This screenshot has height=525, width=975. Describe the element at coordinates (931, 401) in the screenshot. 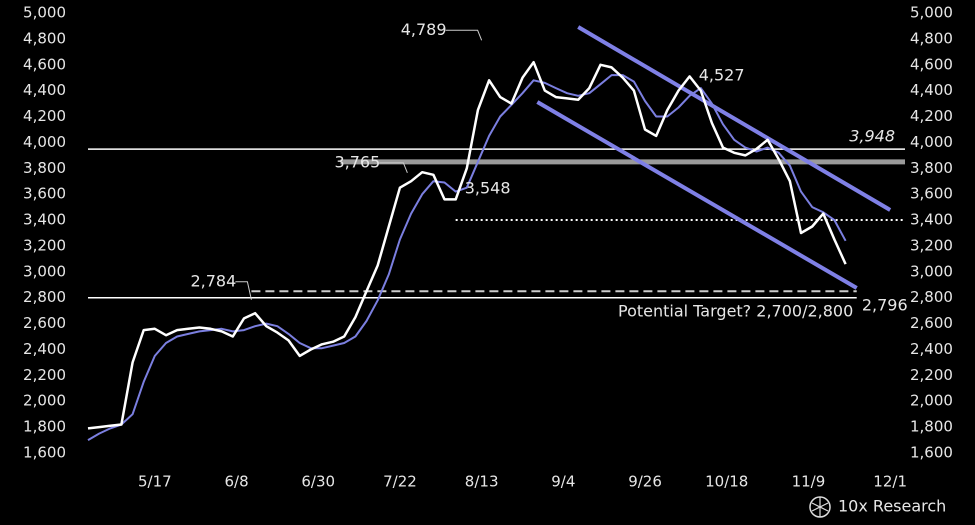

I see `y2-tick-label: 2,000` at that location.